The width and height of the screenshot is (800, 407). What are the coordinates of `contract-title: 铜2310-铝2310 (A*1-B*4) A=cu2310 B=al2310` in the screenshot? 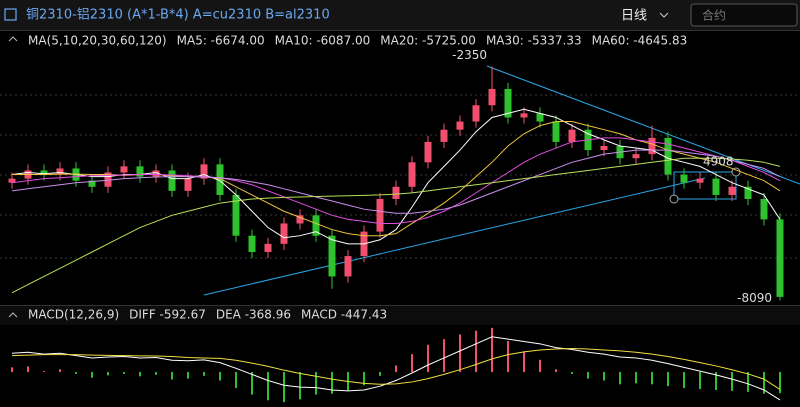 It's located at (178, 15).